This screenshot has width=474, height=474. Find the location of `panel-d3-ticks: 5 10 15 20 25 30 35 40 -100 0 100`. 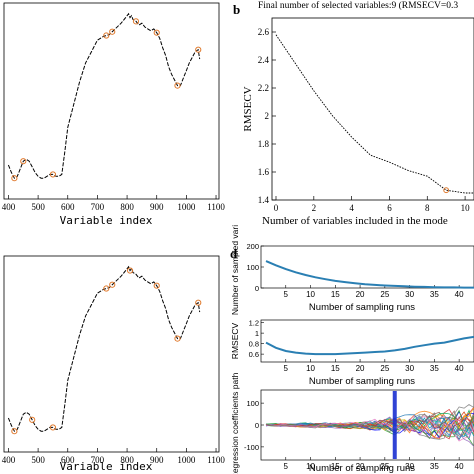

panel-d3-ticks: 5 10 15 20 25 30 35 40 -100 0 100 is located at coordinates (354, 435).